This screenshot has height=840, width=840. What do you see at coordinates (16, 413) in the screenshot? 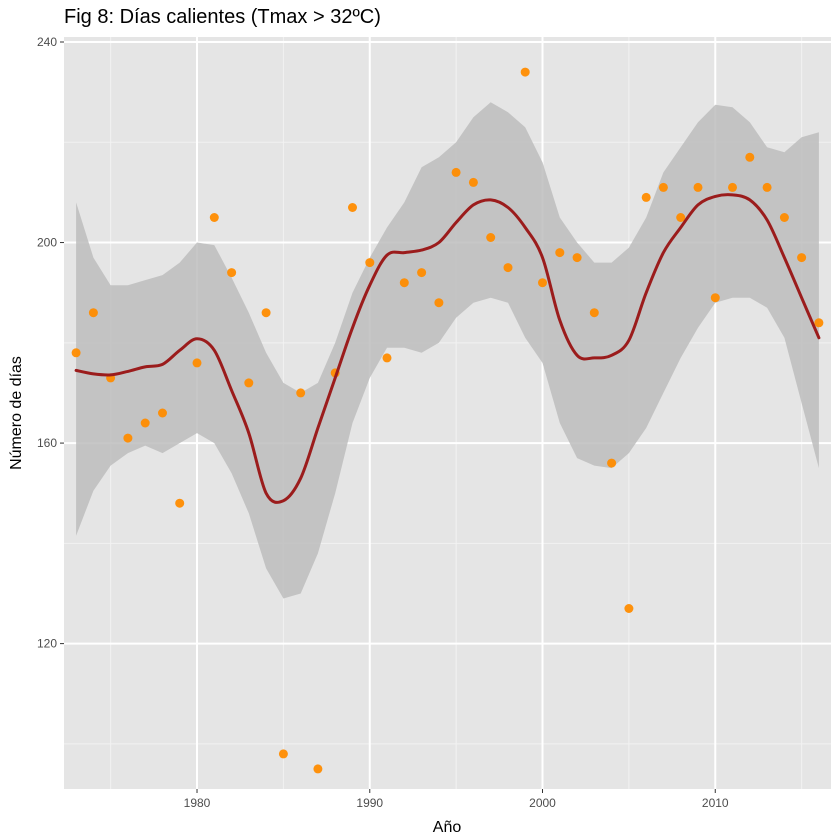
I see `y-axis-title: Número de días` at bounding box center [16, 413].